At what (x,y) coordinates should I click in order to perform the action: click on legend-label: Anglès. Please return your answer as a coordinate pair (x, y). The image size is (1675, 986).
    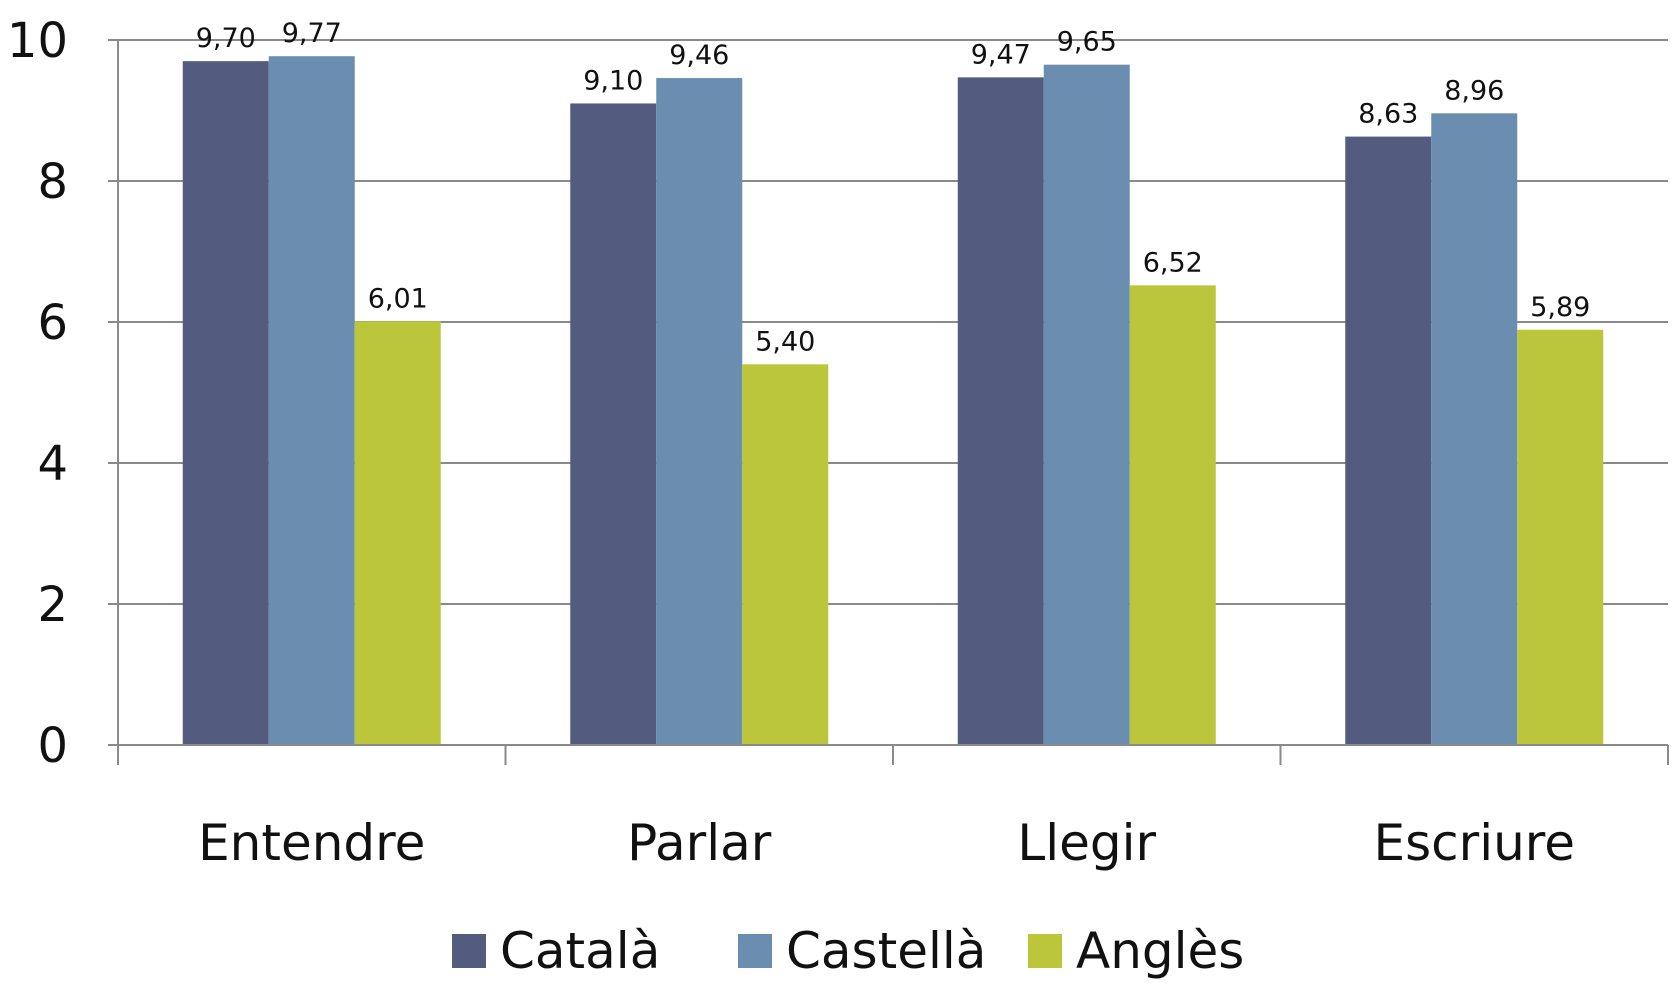
    Looking at the image, I should click on (1160, 951).